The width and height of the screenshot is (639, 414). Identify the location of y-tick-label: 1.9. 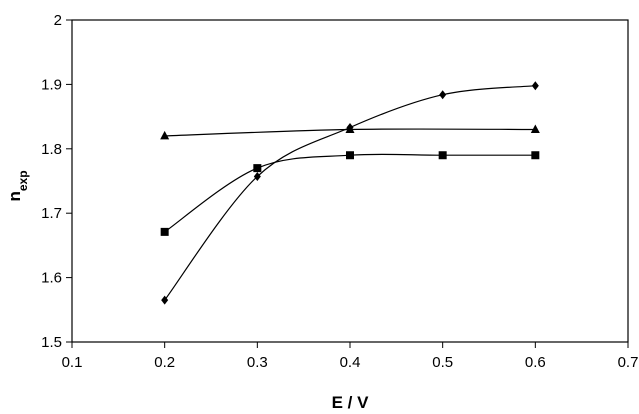
(51, 84).